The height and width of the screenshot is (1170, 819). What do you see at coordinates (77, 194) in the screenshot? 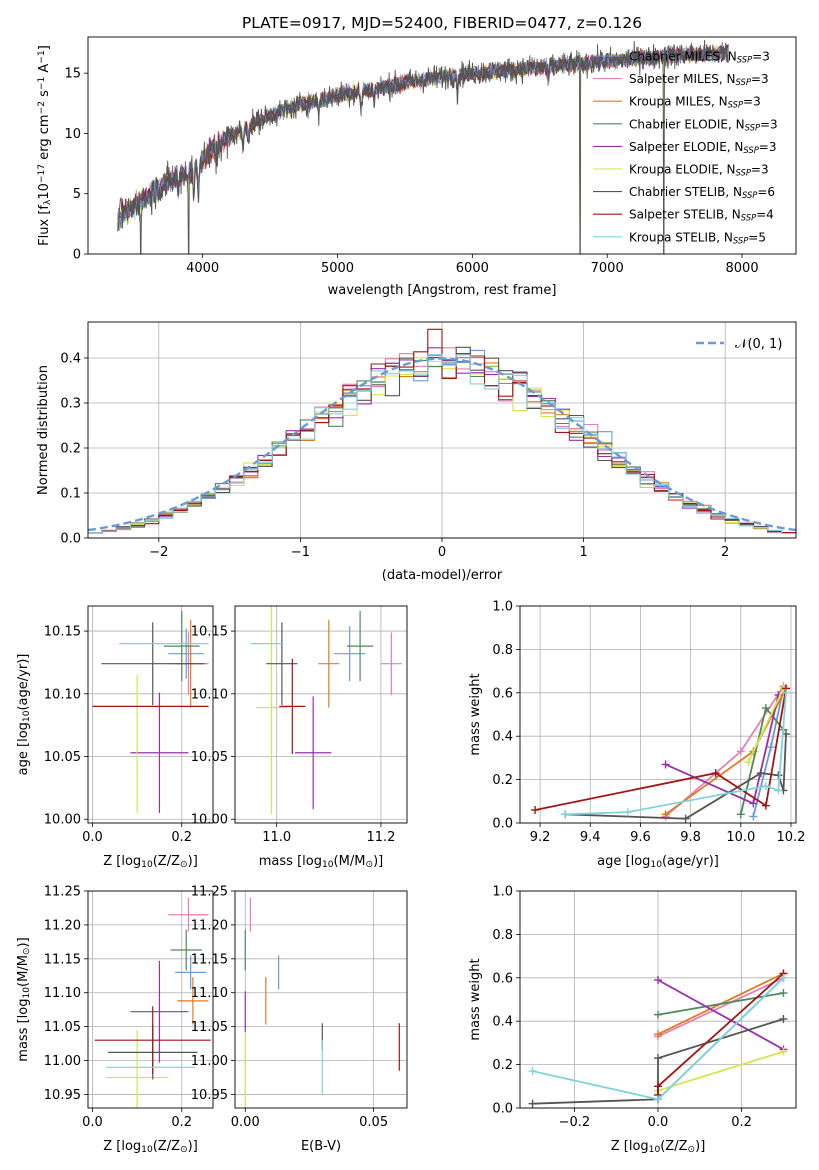
I see `y-tick-label: 5` at bounding box center [77, 194].